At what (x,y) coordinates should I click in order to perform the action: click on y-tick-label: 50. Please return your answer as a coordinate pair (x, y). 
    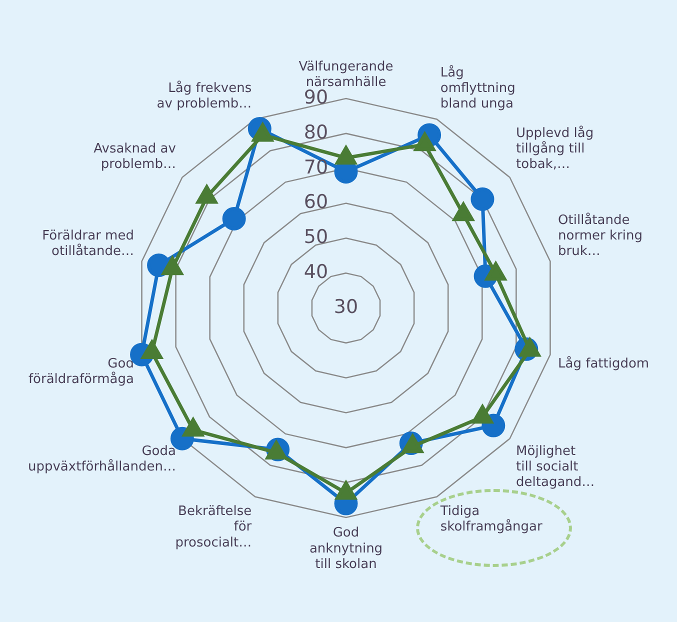
    Looking at the image, I should click on (316, 237).